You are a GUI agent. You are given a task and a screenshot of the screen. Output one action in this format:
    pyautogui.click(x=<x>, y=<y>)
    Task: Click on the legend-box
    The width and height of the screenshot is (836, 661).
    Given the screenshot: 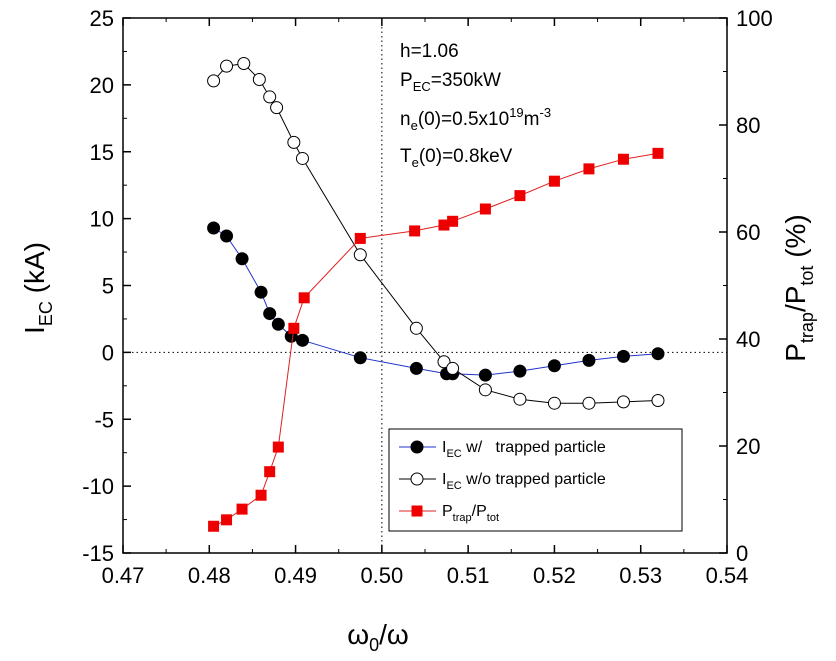 What is the action you would take?
    pyautogui.click(x=535, y=480)
    